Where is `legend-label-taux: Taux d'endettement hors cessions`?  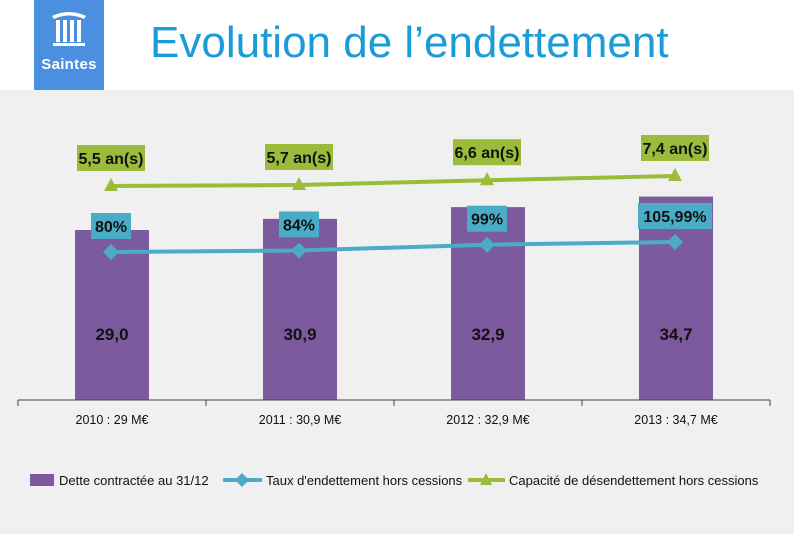 legend-label-taux: Taux d'endettement hors cessions is located at coordinates (364, 480).